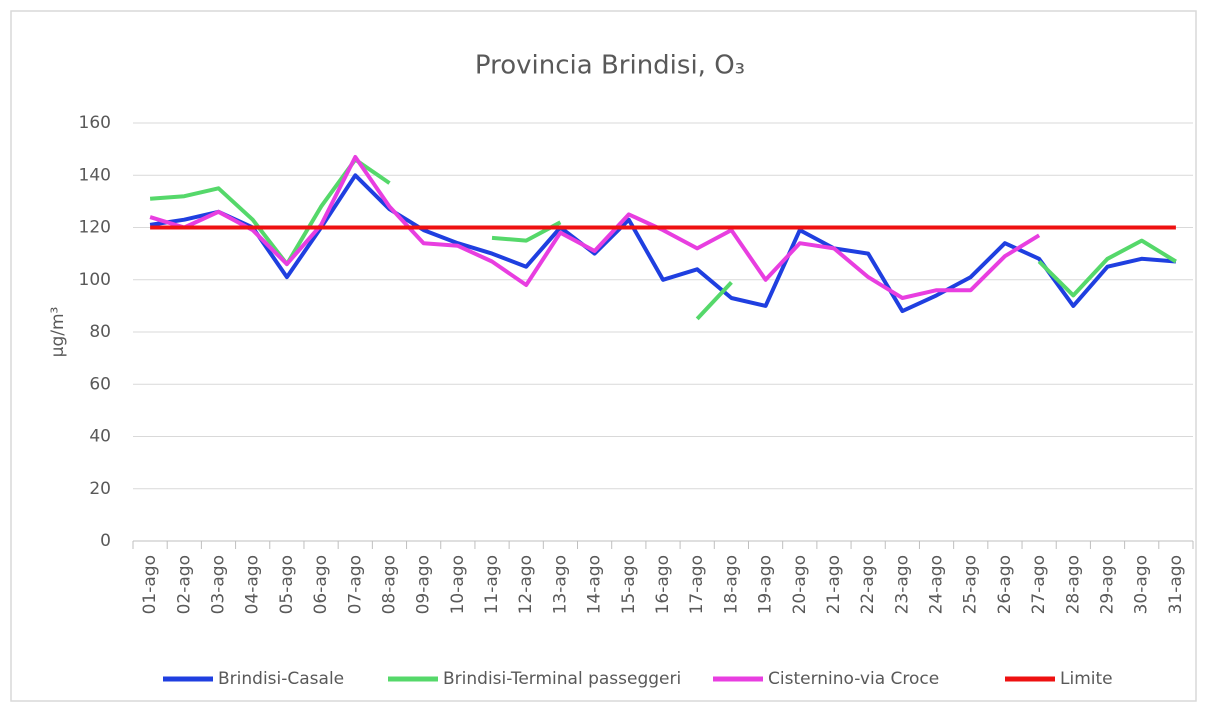 The image size is (1207, 713). What do you see at coordinates (424, 584) in the screenshot?
I see `x-tick-label: 09-ago` at bounding box center [424, 584].